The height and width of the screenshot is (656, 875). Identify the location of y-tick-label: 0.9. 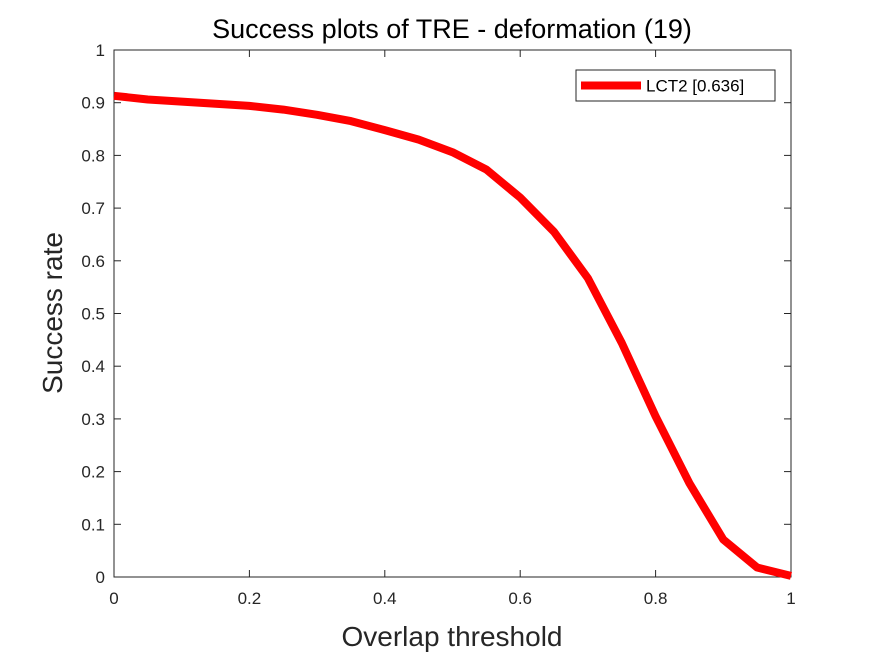
(93, 103).